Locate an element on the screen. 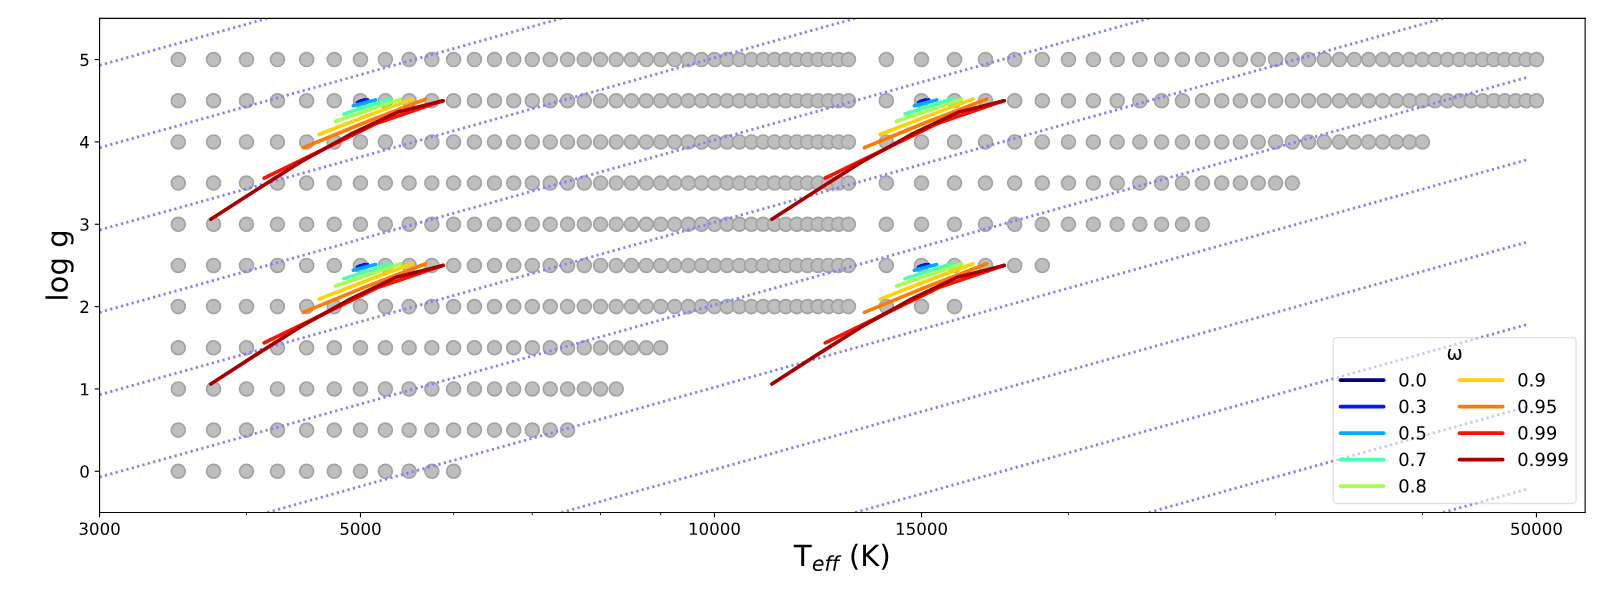  legend-label: 0.99 is located at coordinates (1537, 433).